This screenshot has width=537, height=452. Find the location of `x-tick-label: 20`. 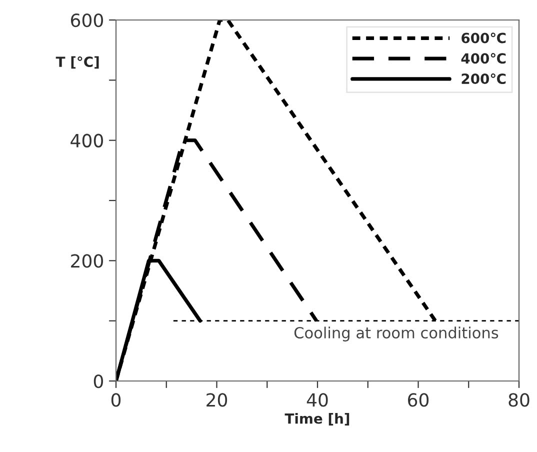

x-tick-label: 20 is located at coordinates (217, 400).